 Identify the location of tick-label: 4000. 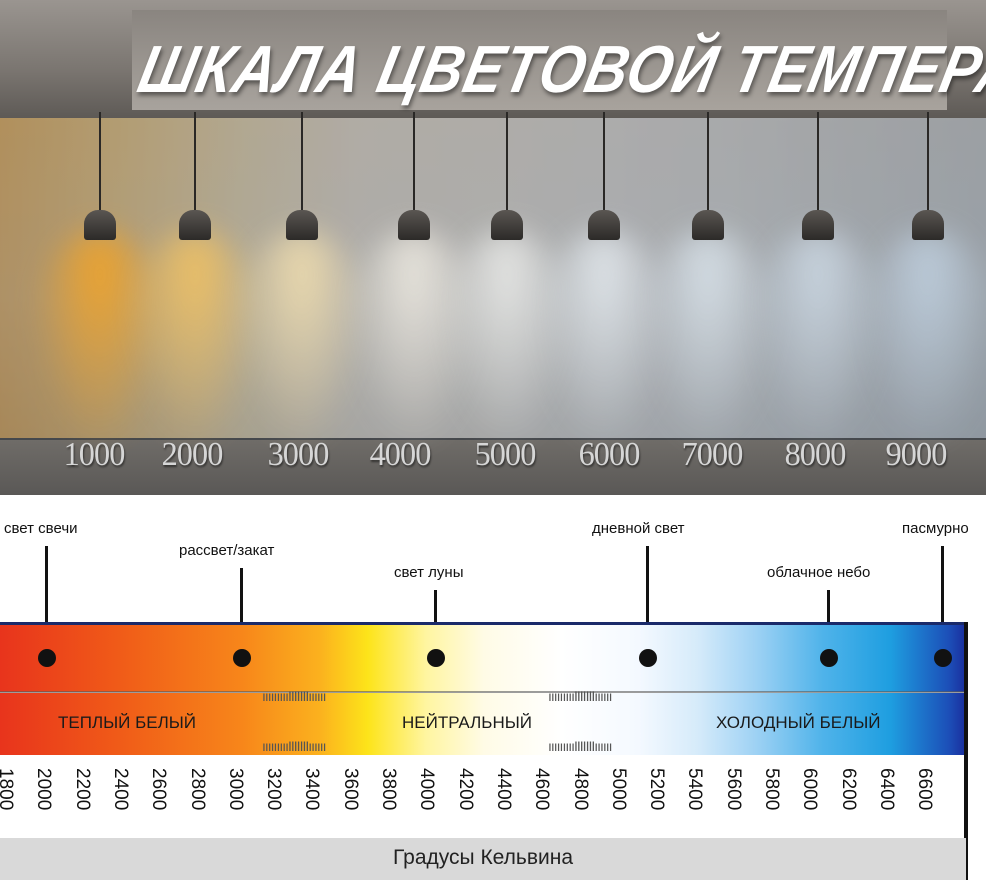
(427, 789).